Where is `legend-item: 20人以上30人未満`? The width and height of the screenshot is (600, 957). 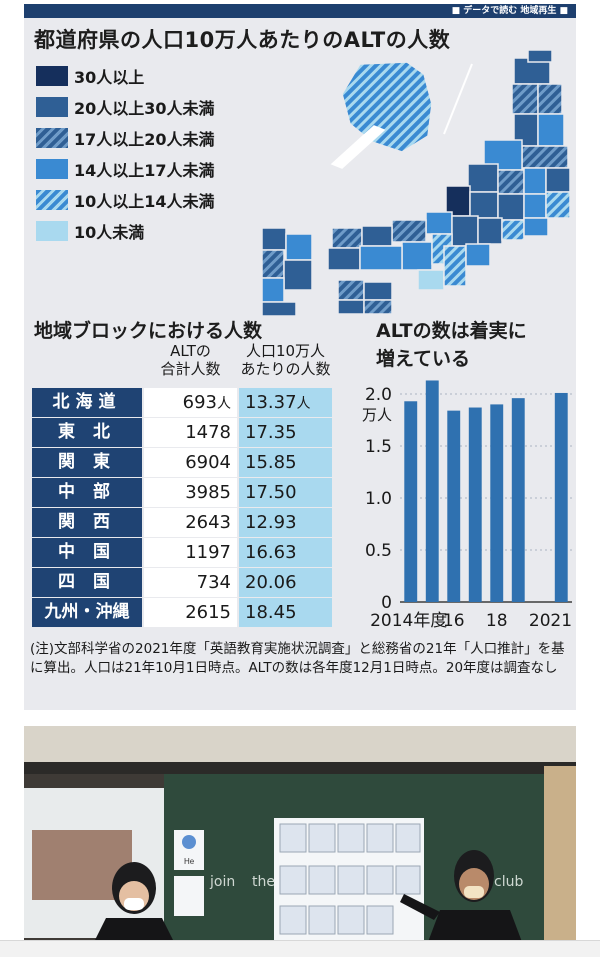 legend-item: 20人以上30人未満 is located at coordinates (125, 106).